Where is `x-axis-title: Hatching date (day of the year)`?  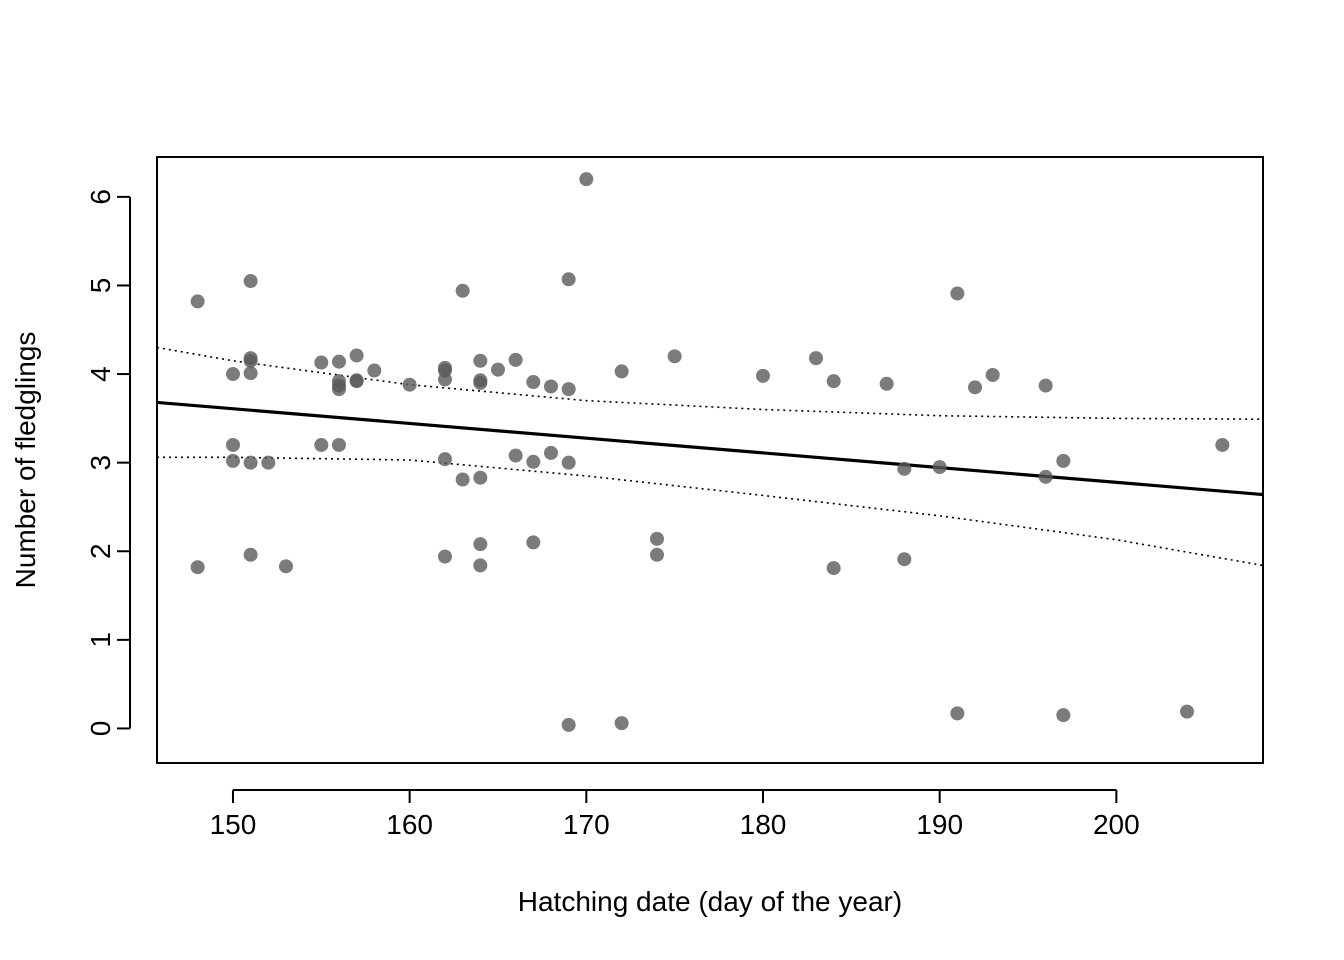 x-axis-title: Hatching date (day of the year) is located at coordinates (710, 901).